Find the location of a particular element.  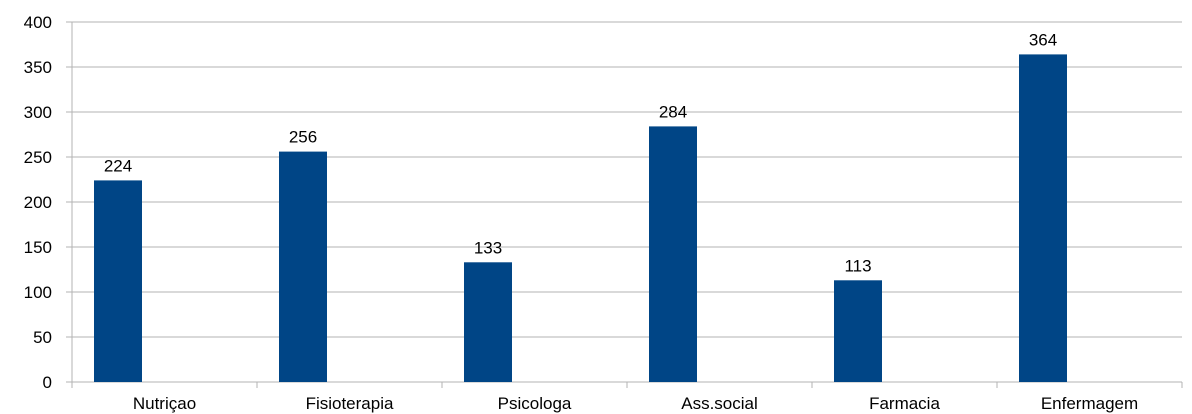

x-category-label: Enfermagem is located at coordinates (1089, 403).